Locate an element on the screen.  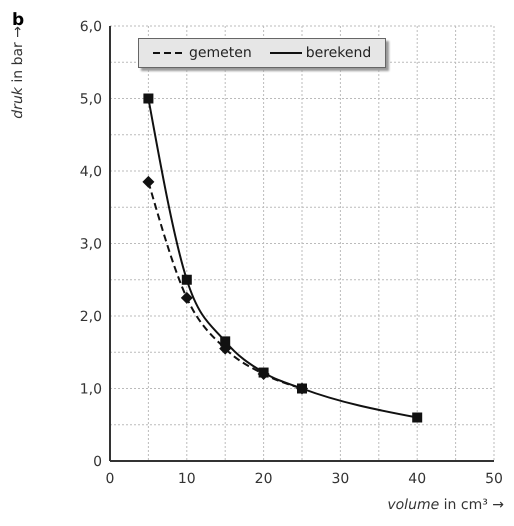
x-tick-label: 0 is located at coordinates (110, 479).